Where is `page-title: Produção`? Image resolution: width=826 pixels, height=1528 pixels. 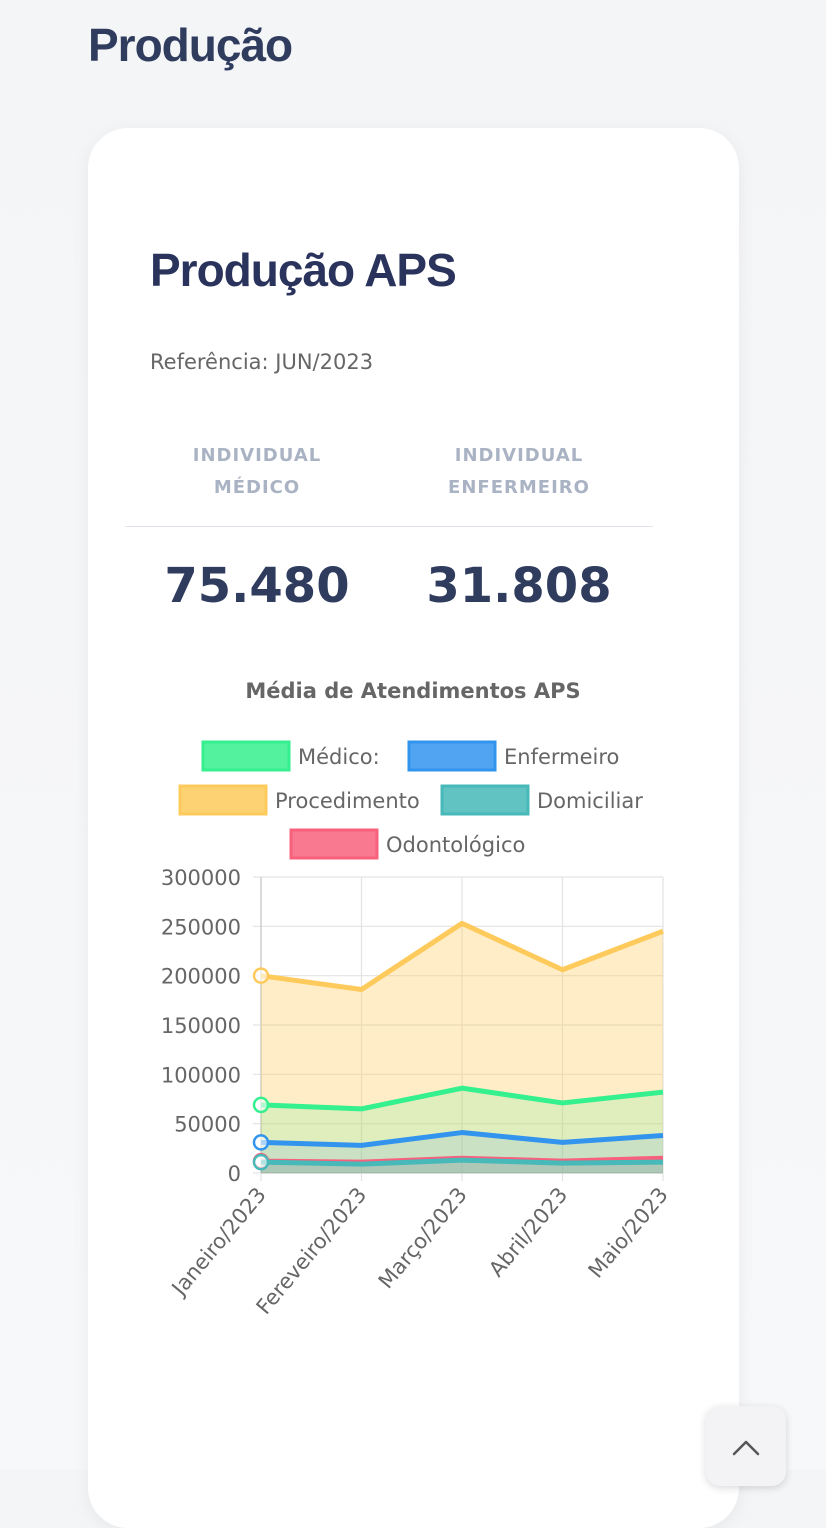 page-title: Produção is located at coordinates (190, 45).